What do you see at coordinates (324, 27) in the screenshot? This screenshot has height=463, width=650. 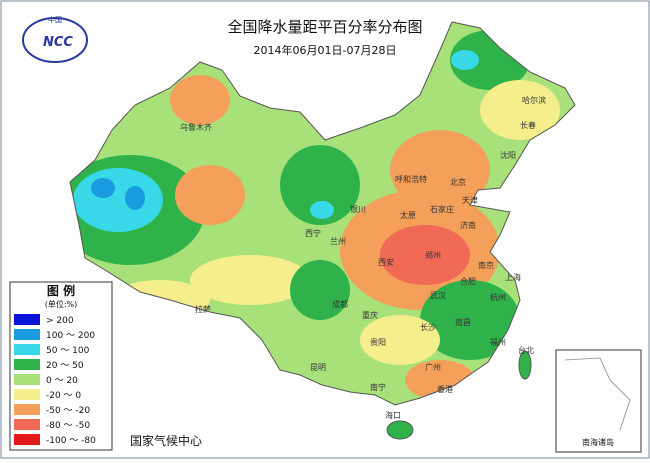 I see `title: 全国降水量距平百分率分布图` at bounding box center [324, 27].